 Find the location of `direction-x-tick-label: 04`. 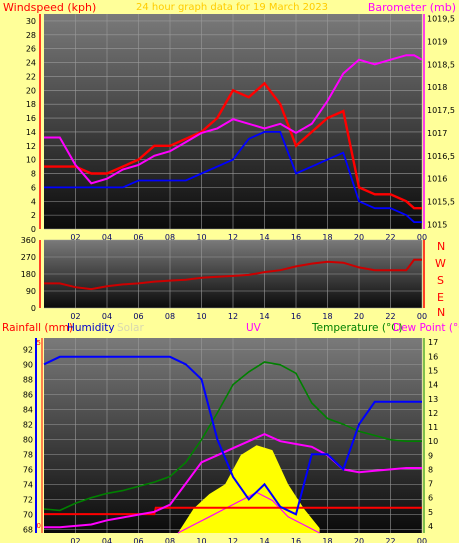

direction-x-tick-label: 04 is located at coordinates (107, 316).